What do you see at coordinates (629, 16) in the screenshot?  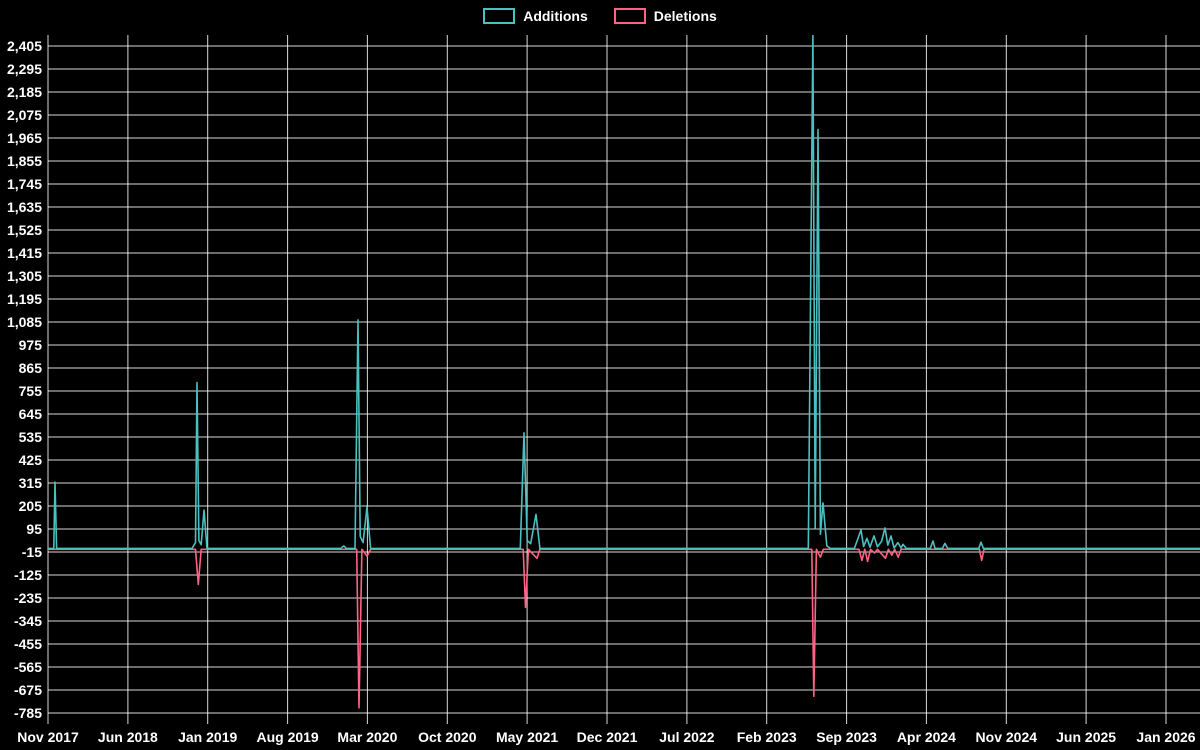 I see `deletions-swatch-icon` at bounding box center [629, 16].